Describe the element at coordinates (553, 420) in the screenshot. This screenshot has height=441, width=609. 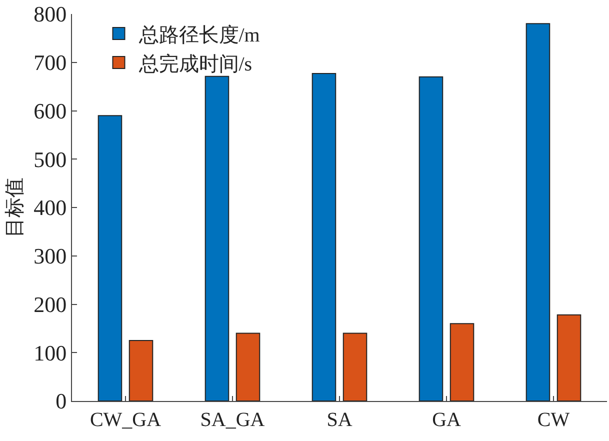
I see `x-tick-label: CW` at that location.